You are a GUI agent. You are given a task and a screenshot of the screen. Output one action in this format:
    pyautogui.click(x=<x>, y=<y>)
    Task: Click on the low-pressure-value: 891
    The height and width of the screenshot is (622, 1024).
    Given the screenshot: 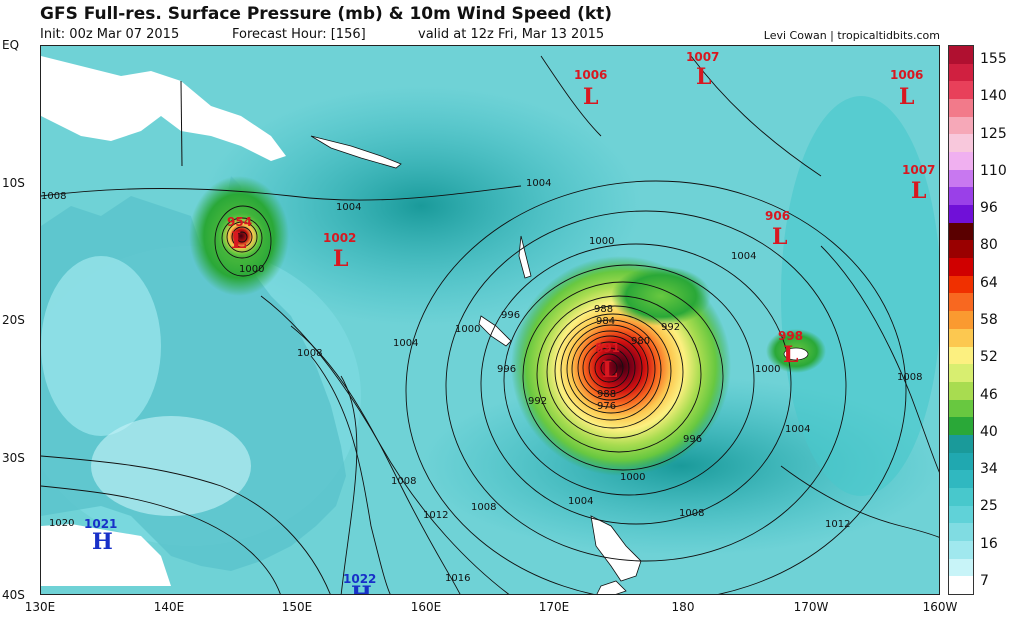 What is the action you would take?
    pyautogui.click(x=607, y=348)
    